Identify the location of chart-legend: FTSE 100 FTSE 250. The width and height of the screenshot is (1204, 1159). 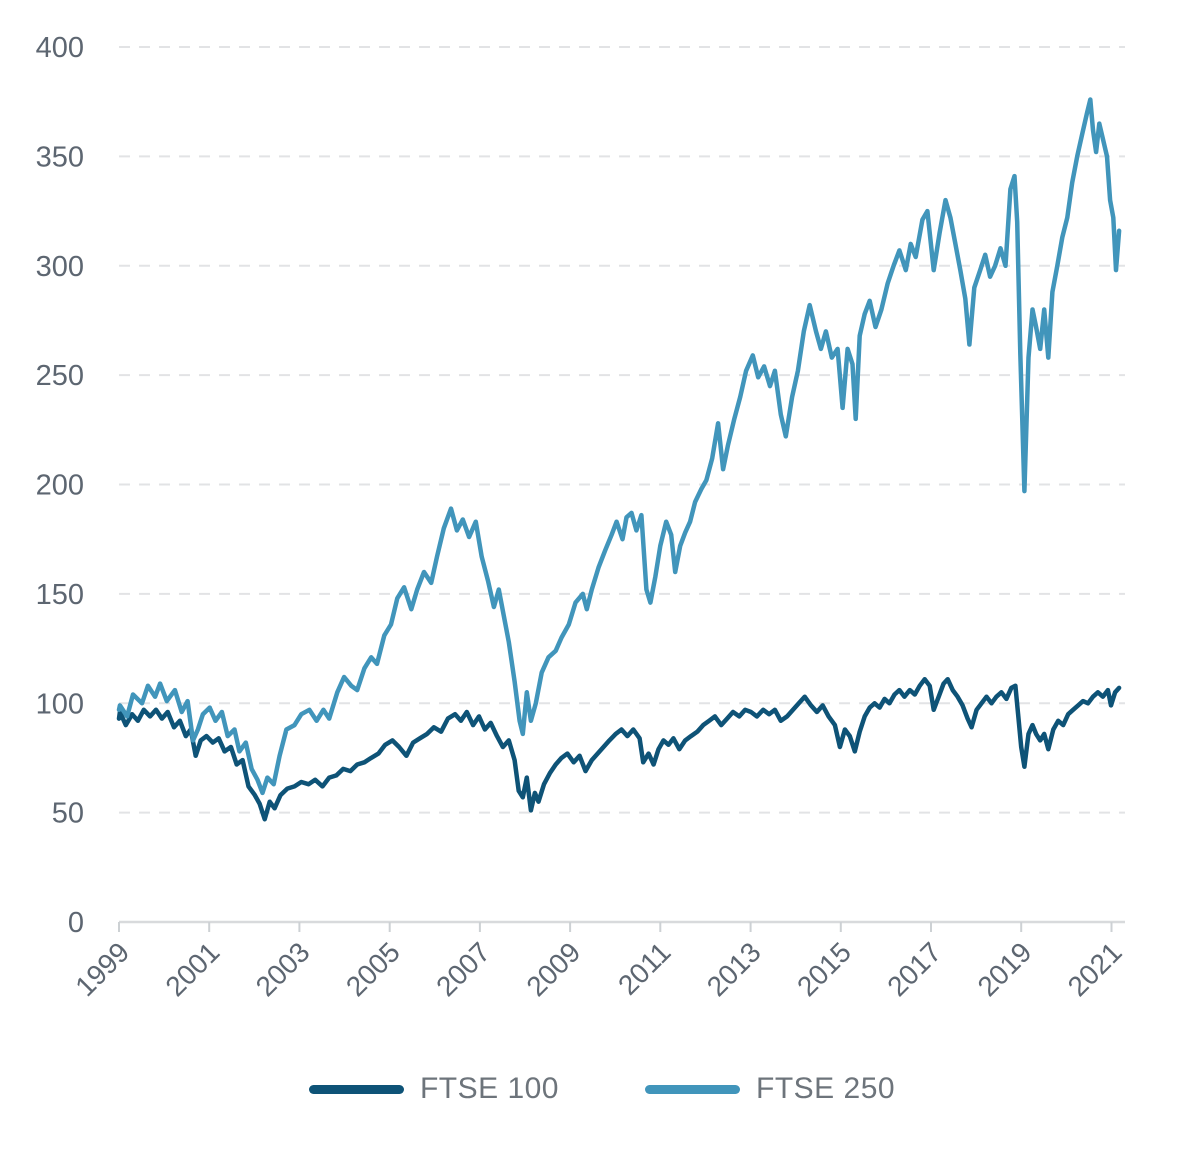
(602, 1089).